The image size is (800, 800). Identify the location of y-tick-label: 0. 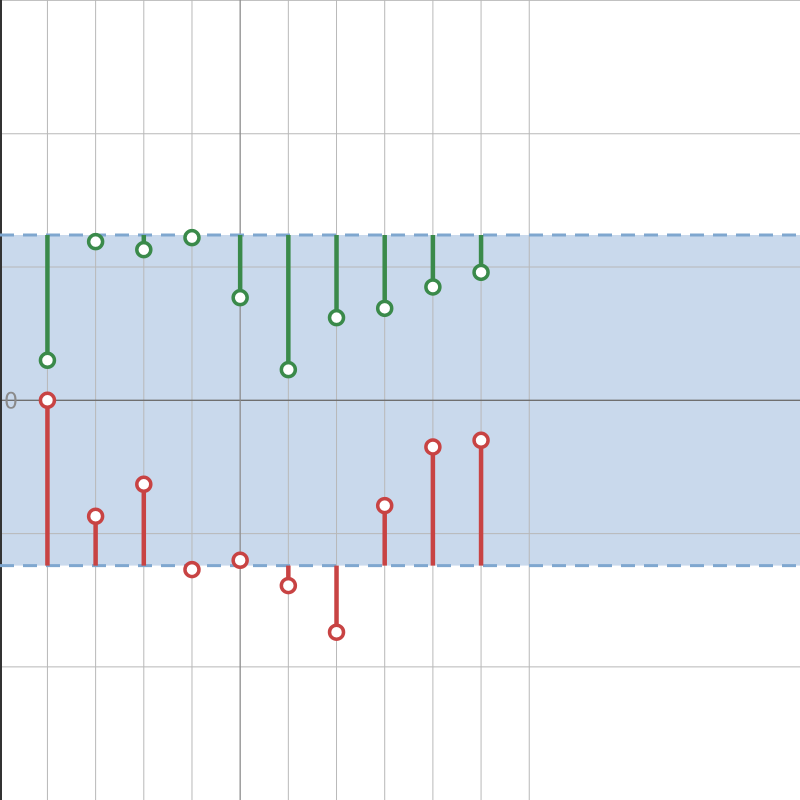
(11, 401).